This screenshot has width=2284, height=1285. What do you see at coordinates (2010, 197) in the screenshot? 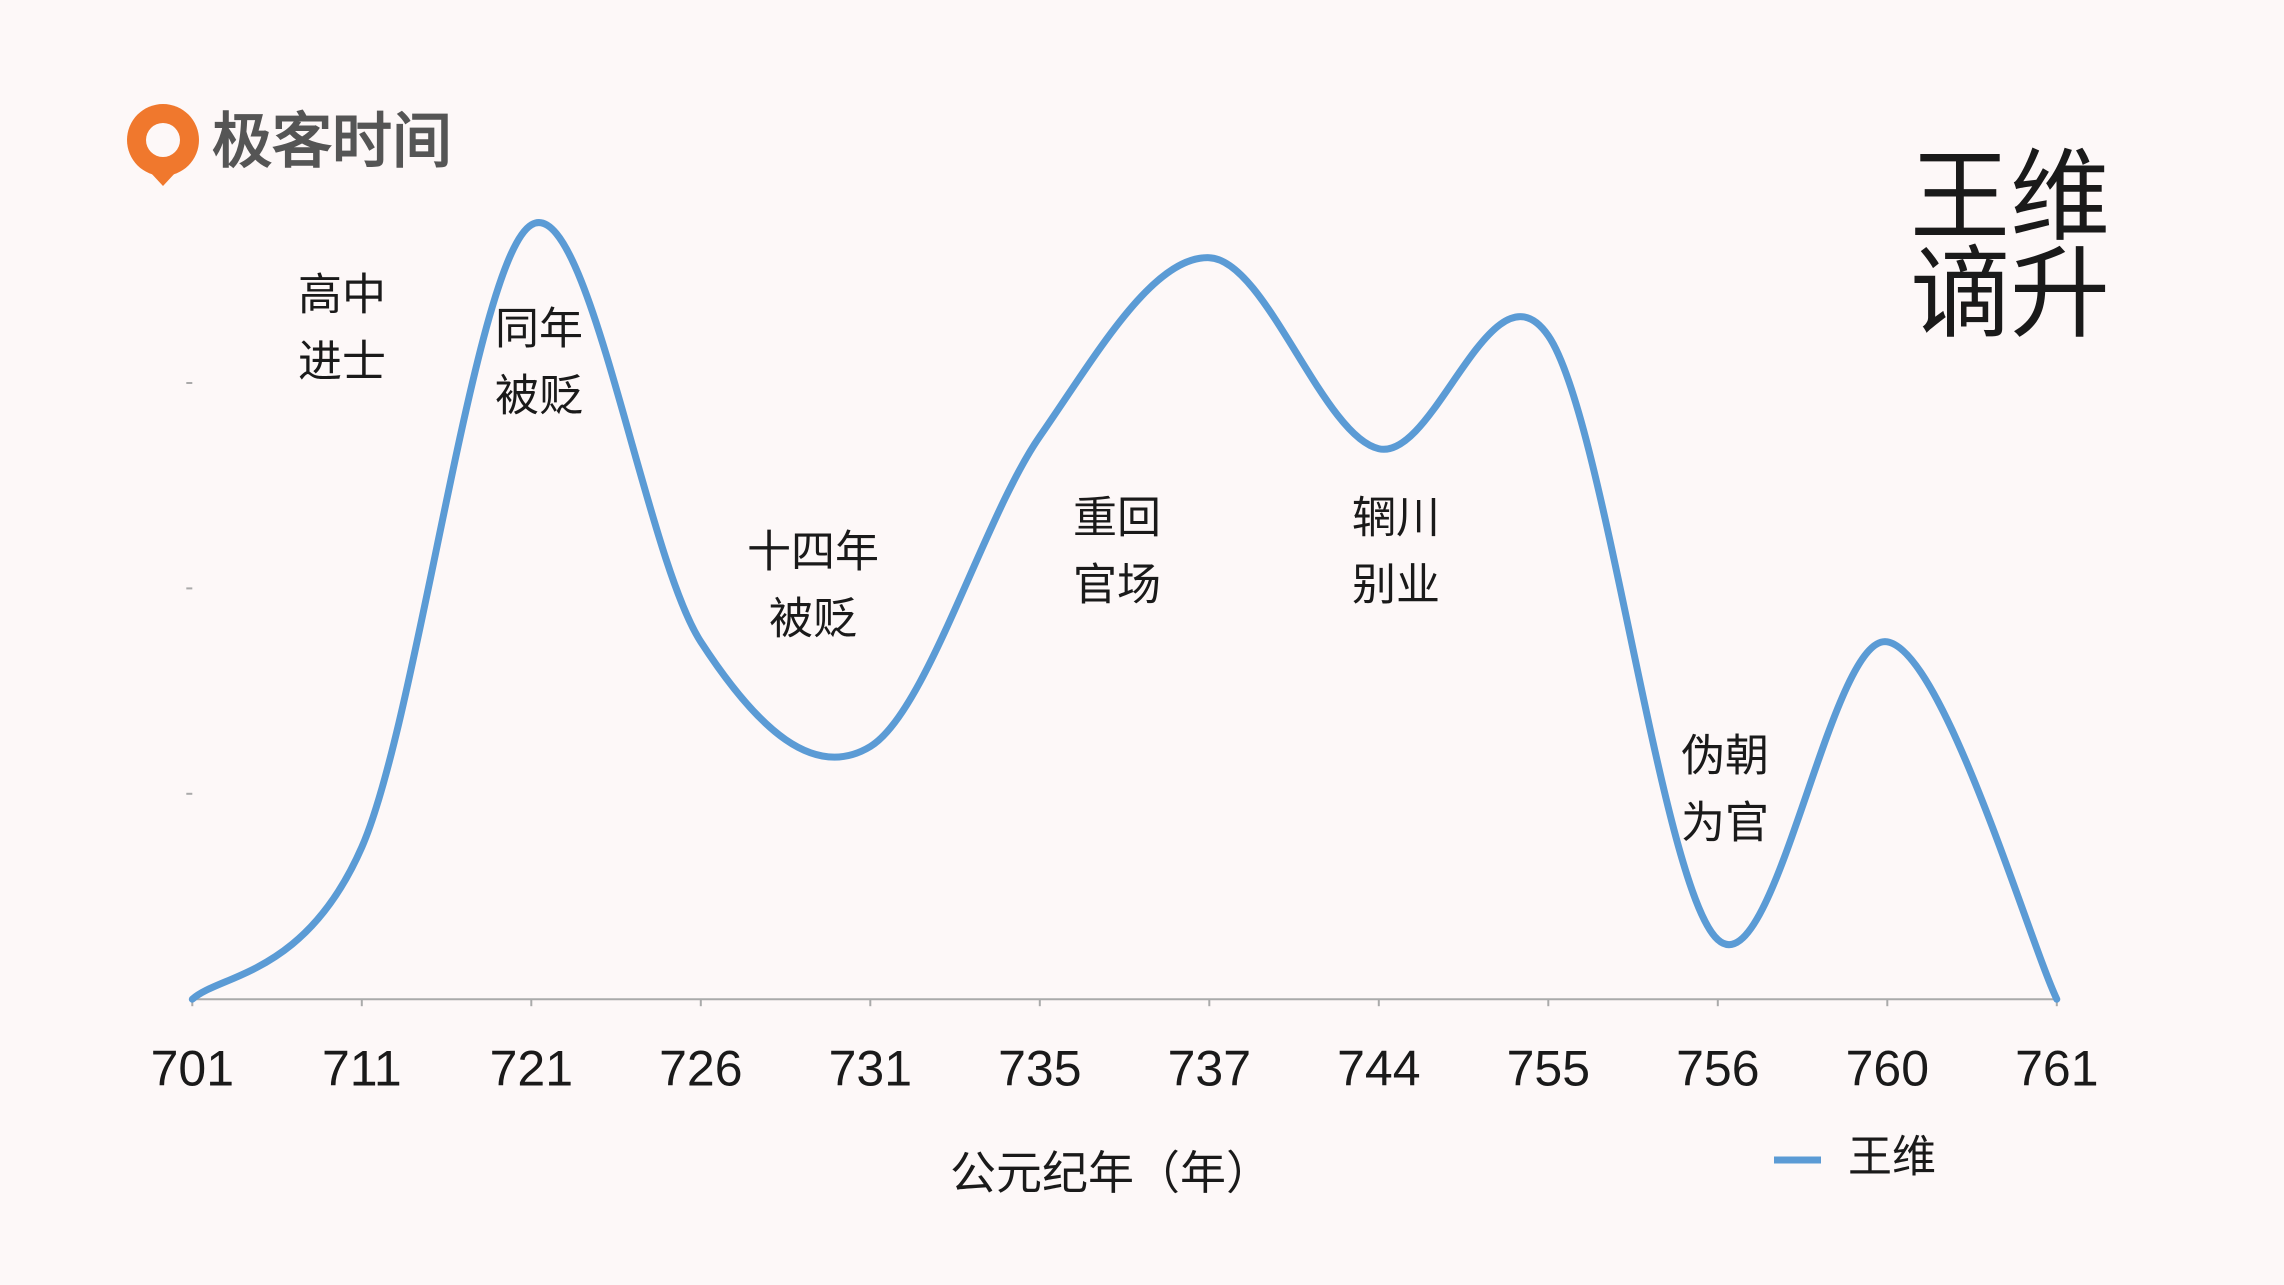
I see `chart-title: 王维` at bounding box center [2010, 197].